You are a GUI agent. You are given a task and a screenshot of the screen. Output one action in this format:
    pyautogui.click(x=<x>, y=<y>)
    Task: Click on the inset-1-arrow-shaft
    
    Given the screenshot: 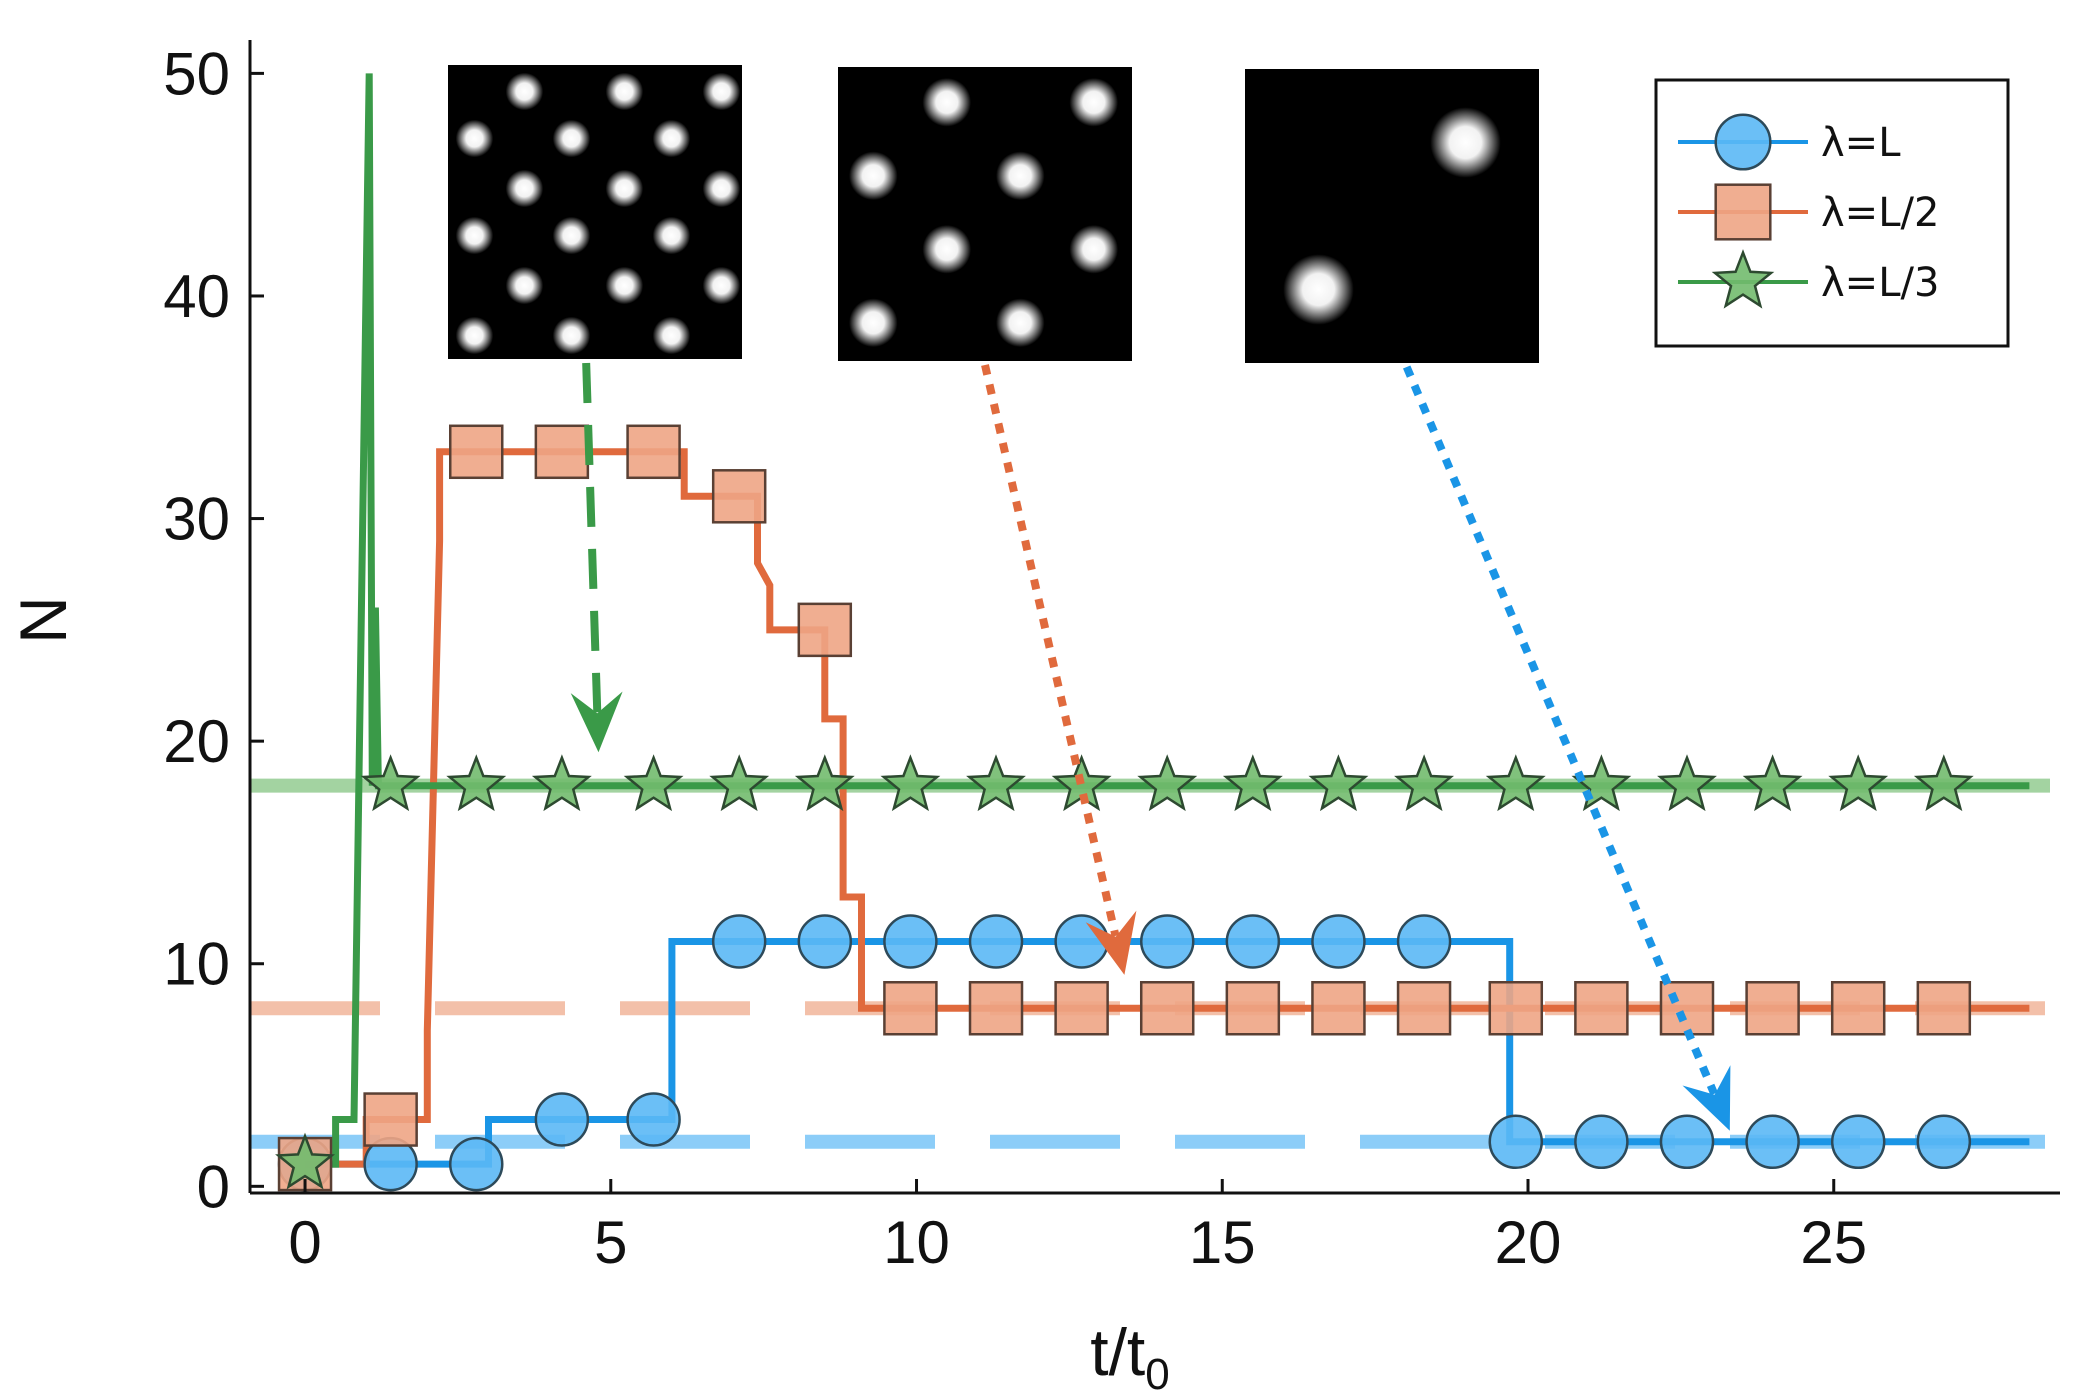 What is the action you would take?
    pyautogui.click(x=592, y=537)
    